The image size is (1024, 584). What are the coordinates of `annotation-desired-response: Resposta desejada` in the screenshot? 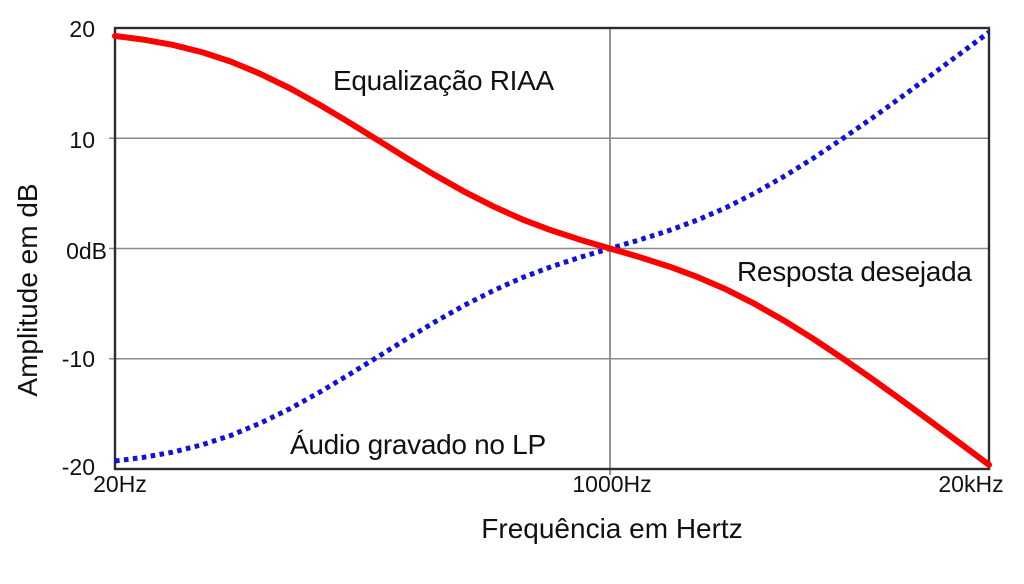 It's located at (854, 271).